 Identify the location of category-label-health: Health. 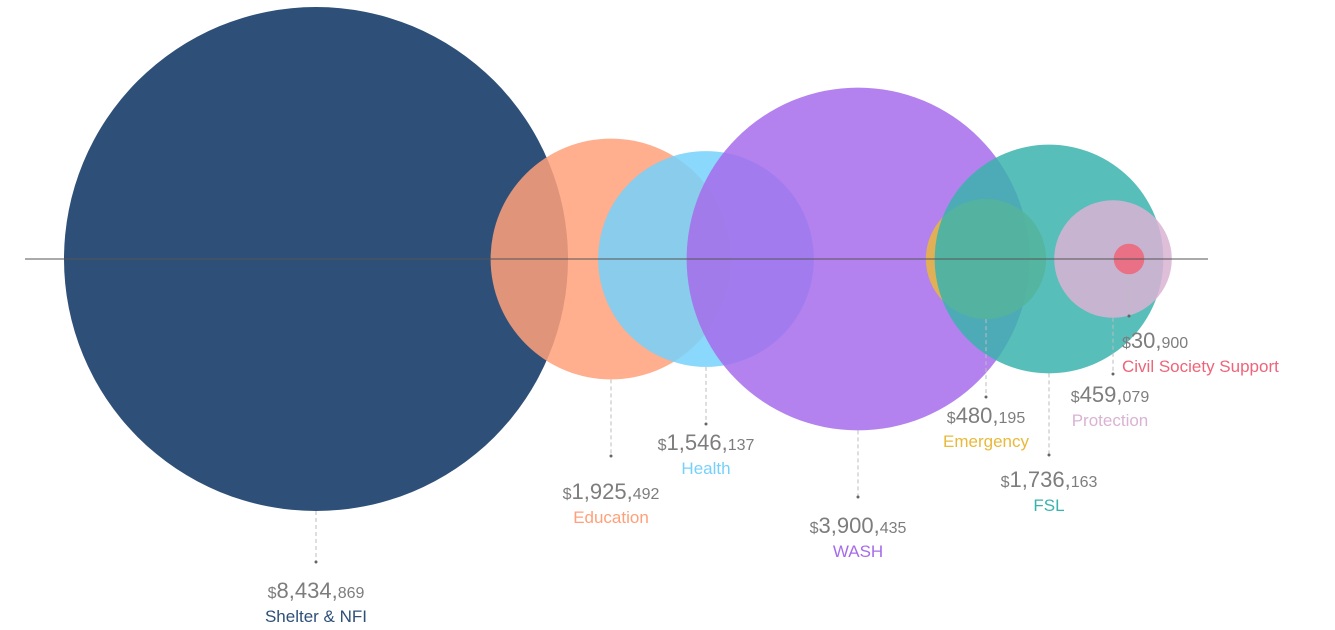
(705, 468).